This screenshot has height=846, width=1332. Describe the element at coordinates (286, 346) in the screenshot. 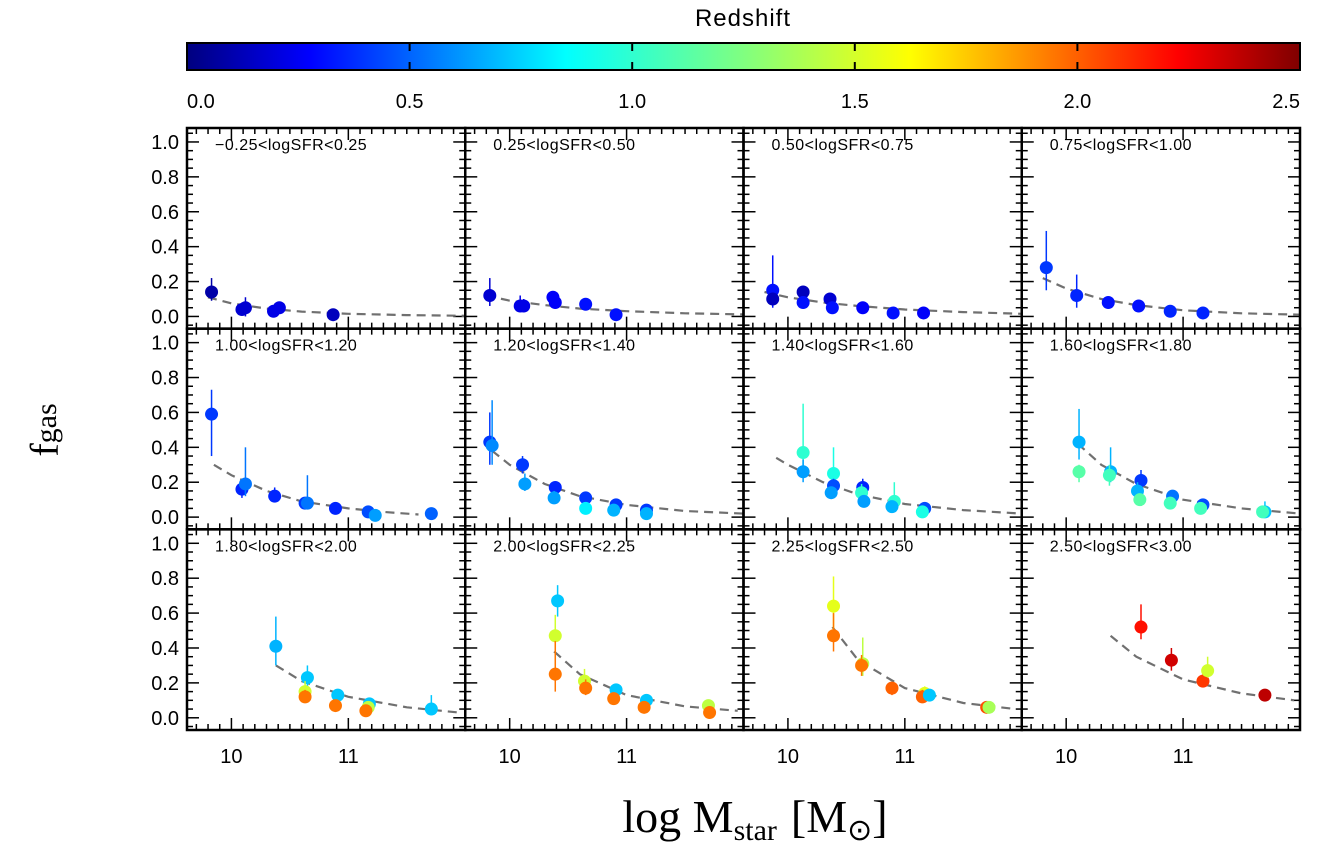

I see `panel-label: 1.00<logSFR<1.20` at that location.